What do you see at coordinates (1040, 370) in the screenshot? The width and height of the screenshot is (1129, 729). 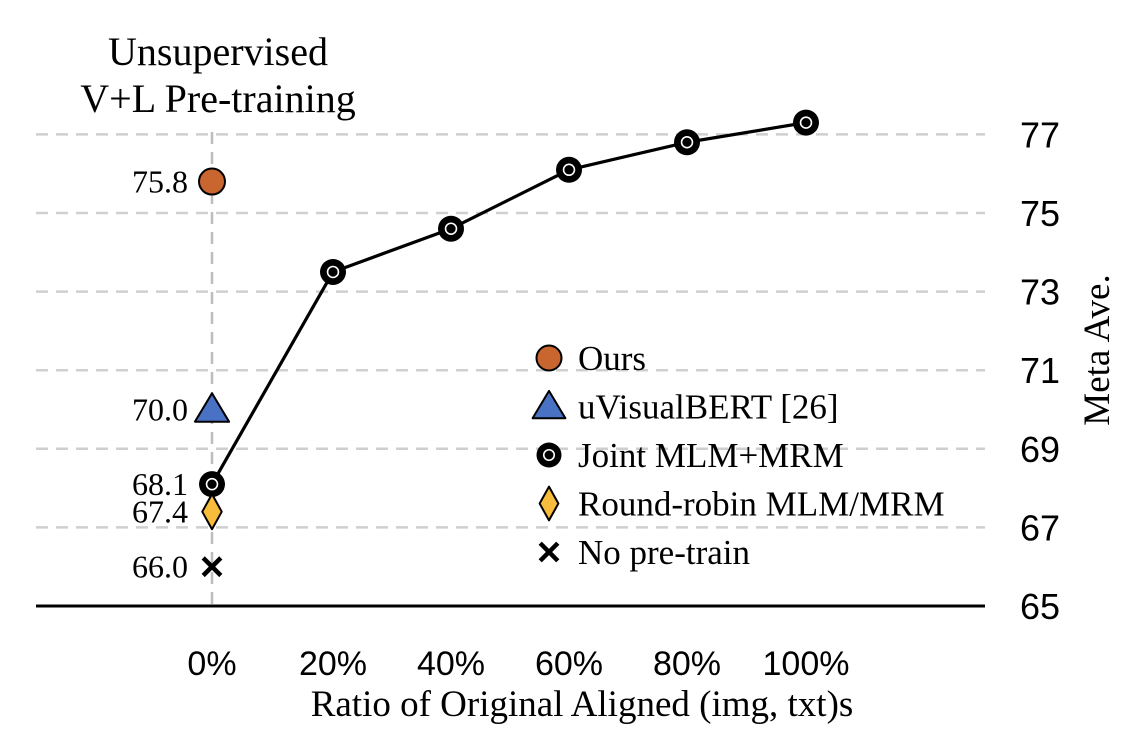 I see `y-tick-label-71: 71` at bounding box center [1040, 370].